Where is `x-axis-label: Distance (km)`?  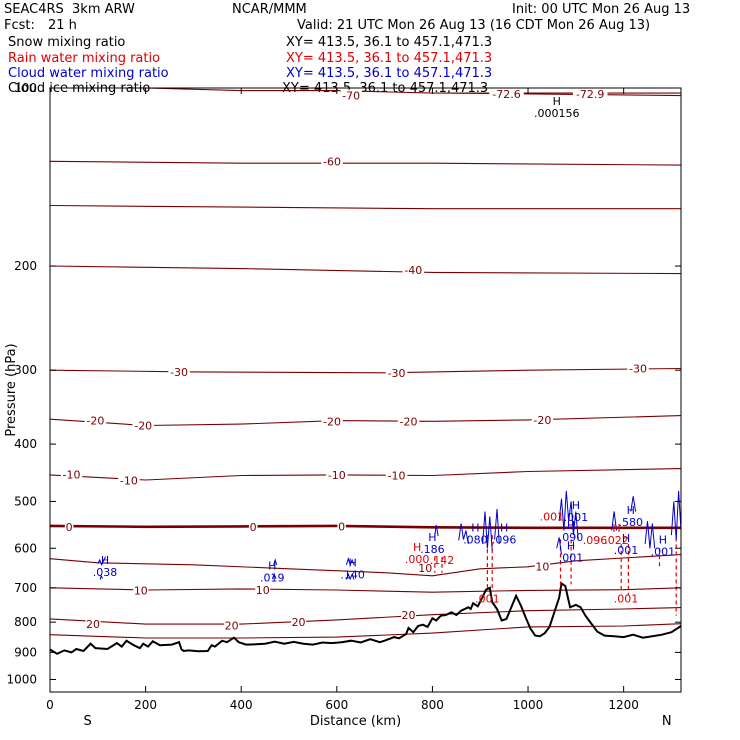 x-axis-label: Distance (km) is located at coordinates (355, 721).